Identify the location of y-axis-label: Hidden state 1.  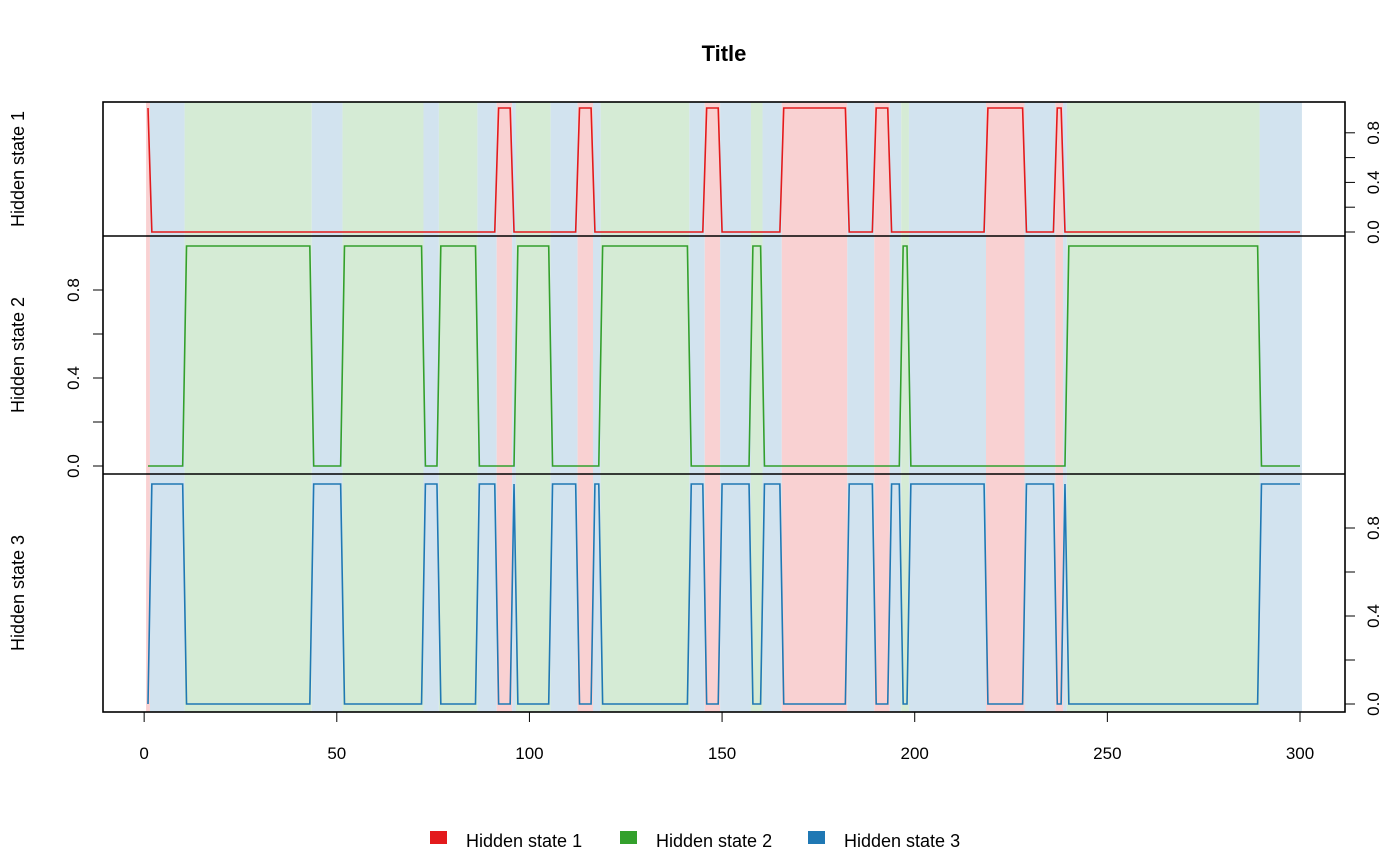
(18, 169).